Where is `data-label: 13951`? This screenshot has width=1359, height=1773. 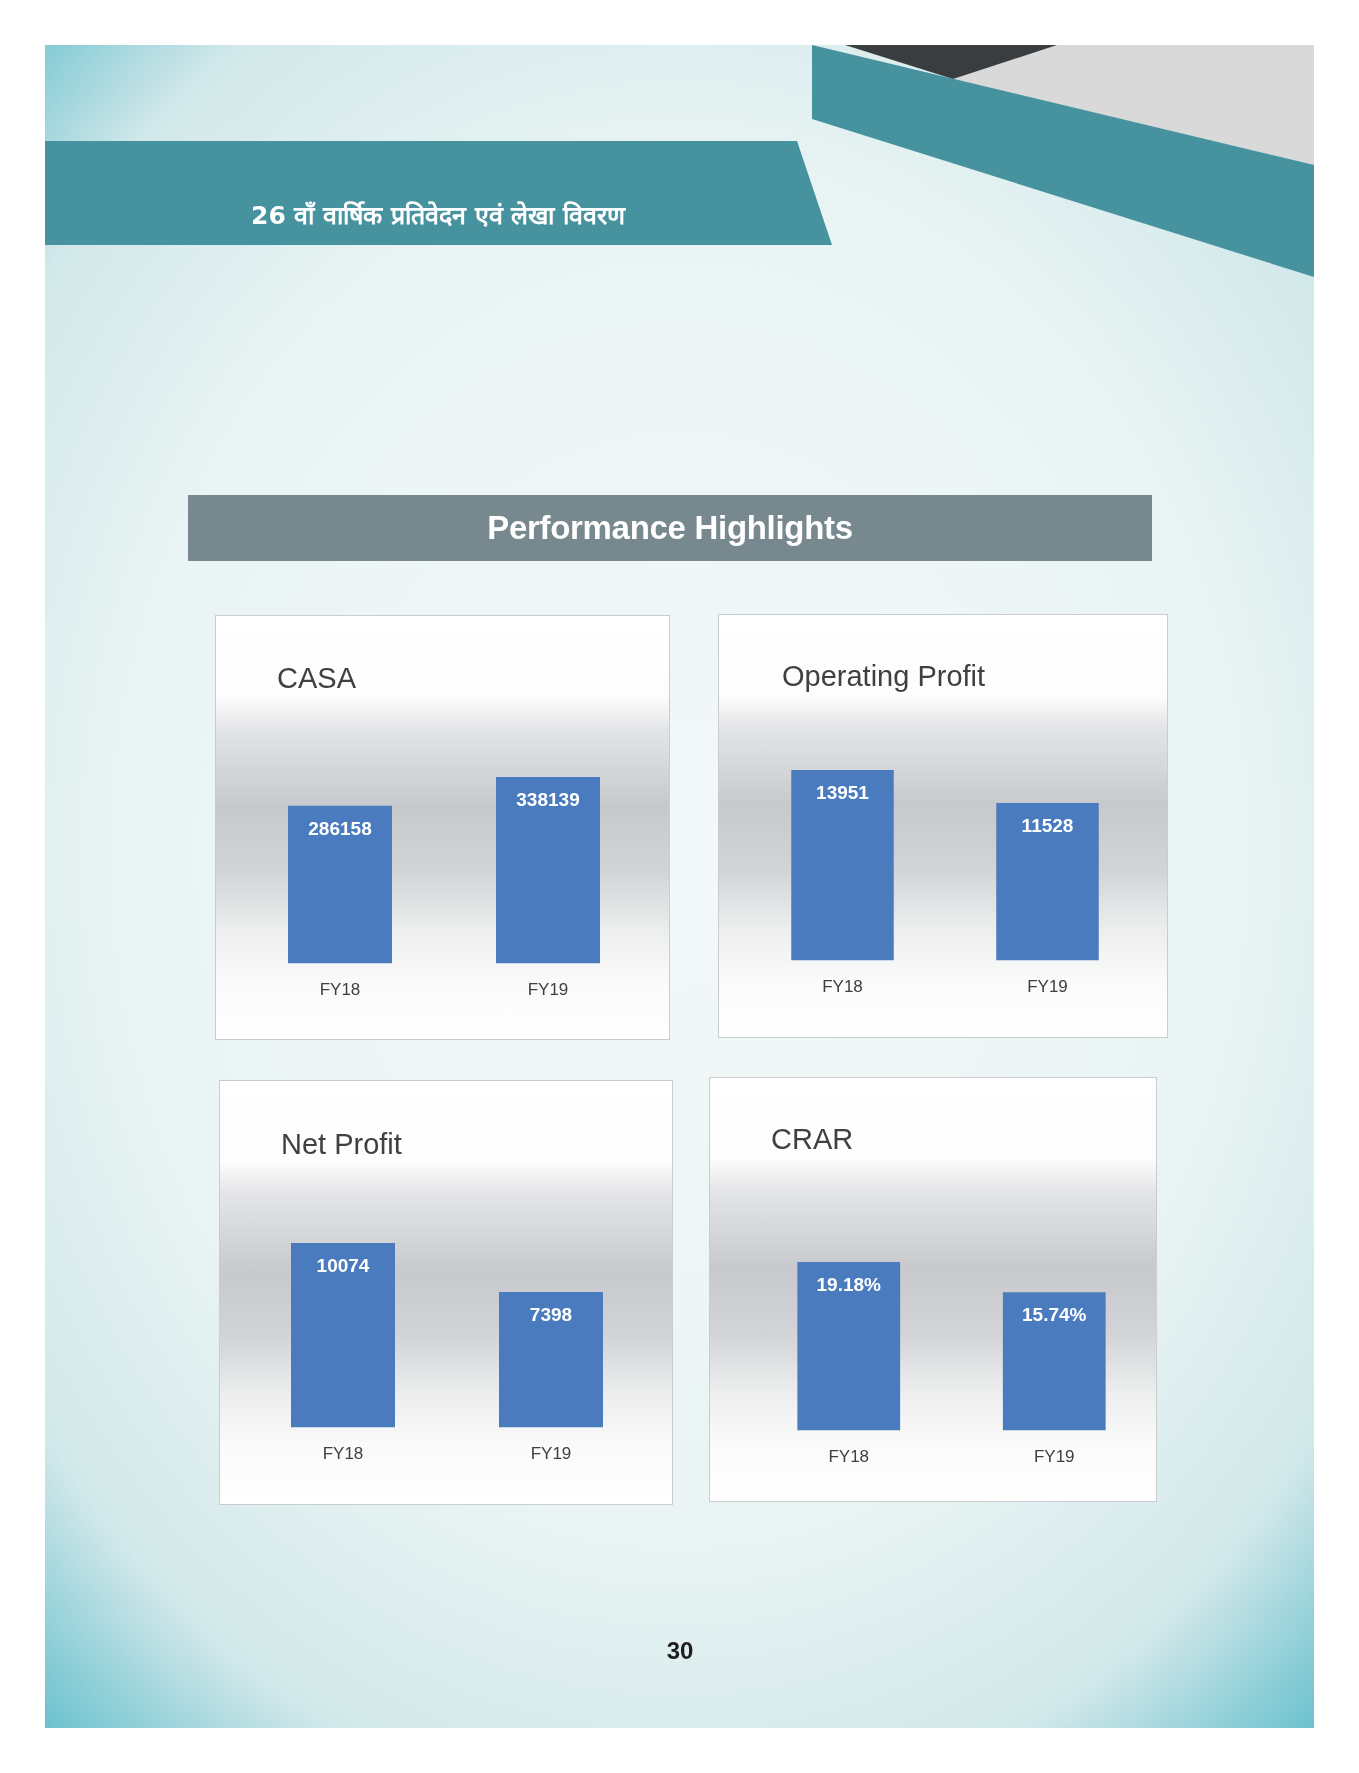 data-label: 13951 is located at coordinates (843, 793).